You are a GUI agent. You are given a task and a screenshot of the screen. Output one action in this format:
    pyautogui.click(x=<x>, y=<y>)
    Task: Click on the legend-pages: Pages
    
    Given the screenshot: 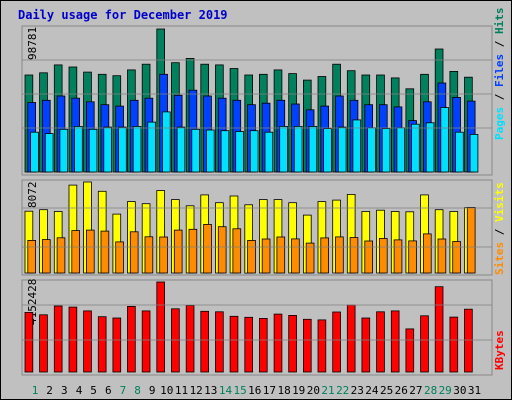 What is the action you would take?
    pyautogui.click(x=499, y=123)
    